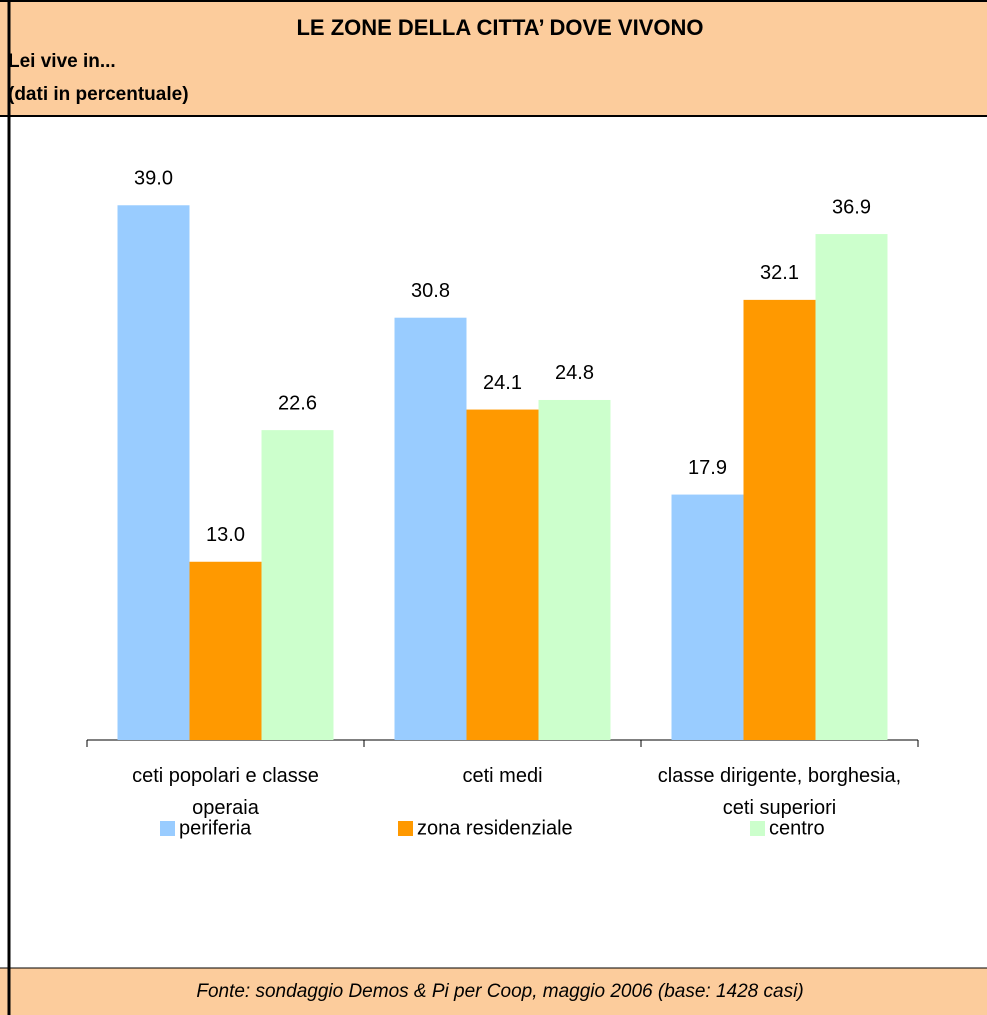  I want to click on data-label: 13.0, so click(225, 535).